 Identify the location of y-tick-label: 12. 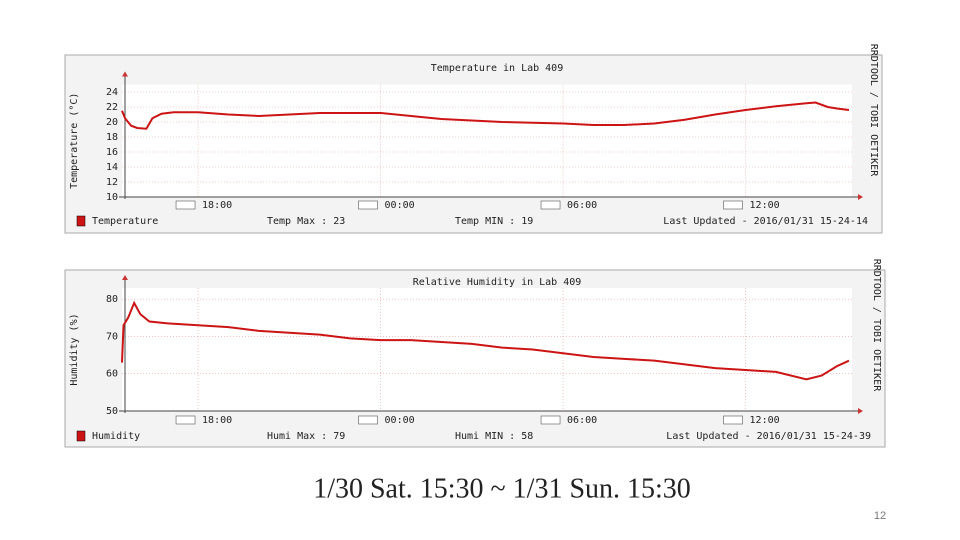
(112, 182).